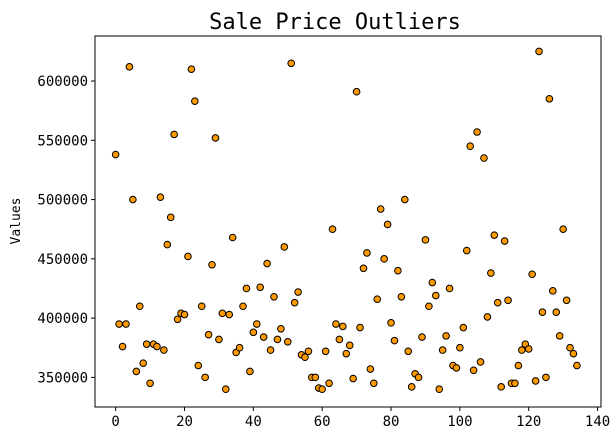 The height and width of the screenshot is (441, 611). I want to click on x-axis-ticks: 0 20 40 60 80 100 120 140, so click(360, 418).